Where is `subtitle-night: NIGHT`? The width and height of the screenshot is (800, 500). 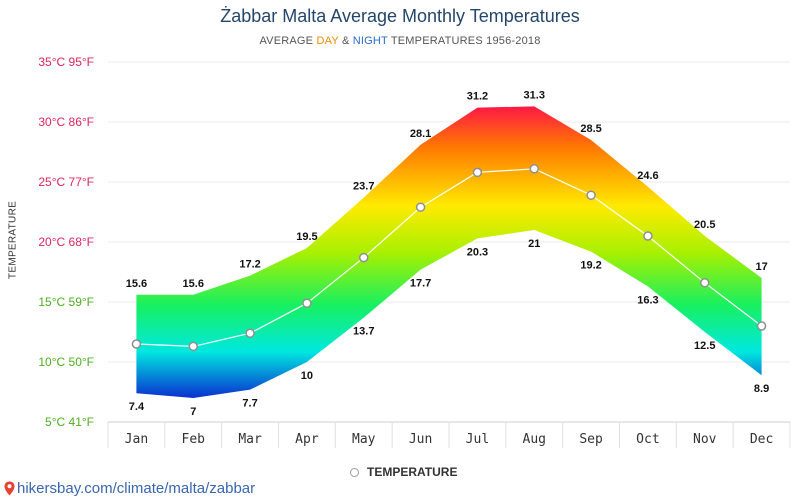 subtitle-night: NIGHT is located at coordinates (370, 41).